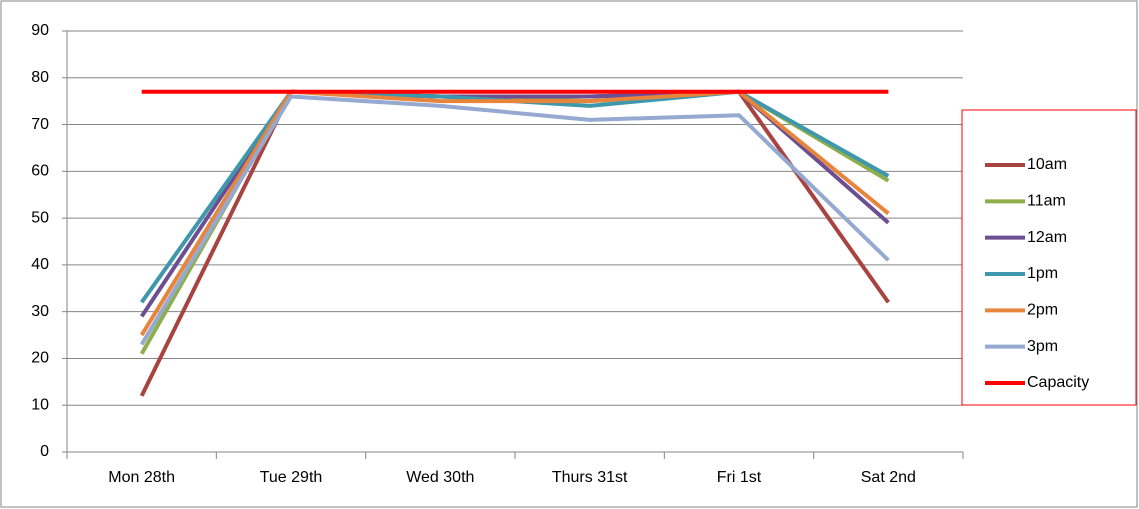 The height and width of the screenshot is (509, 1139). What do you see at coordinates (1042, 346) in the screenshot?
I see `legend-label: 3pm` at bounding box center [1042, 346].